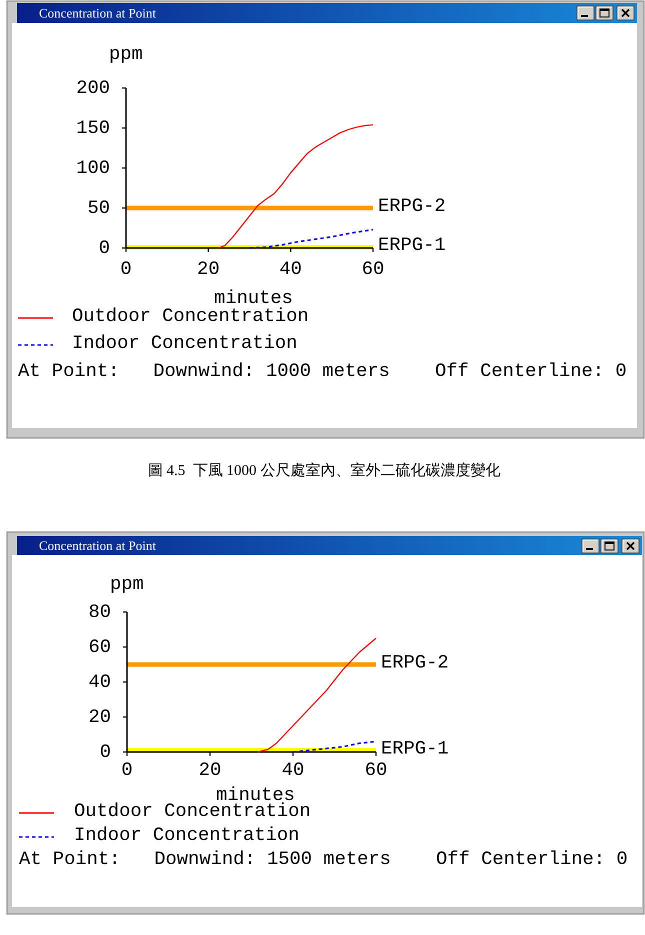 Image resolution: width=645 pixels, height=935 pixels. What do you see at coordinates (99, 647) in the screenshot?
I see `y-tick-label: 60` at bounding box center [99, 647].